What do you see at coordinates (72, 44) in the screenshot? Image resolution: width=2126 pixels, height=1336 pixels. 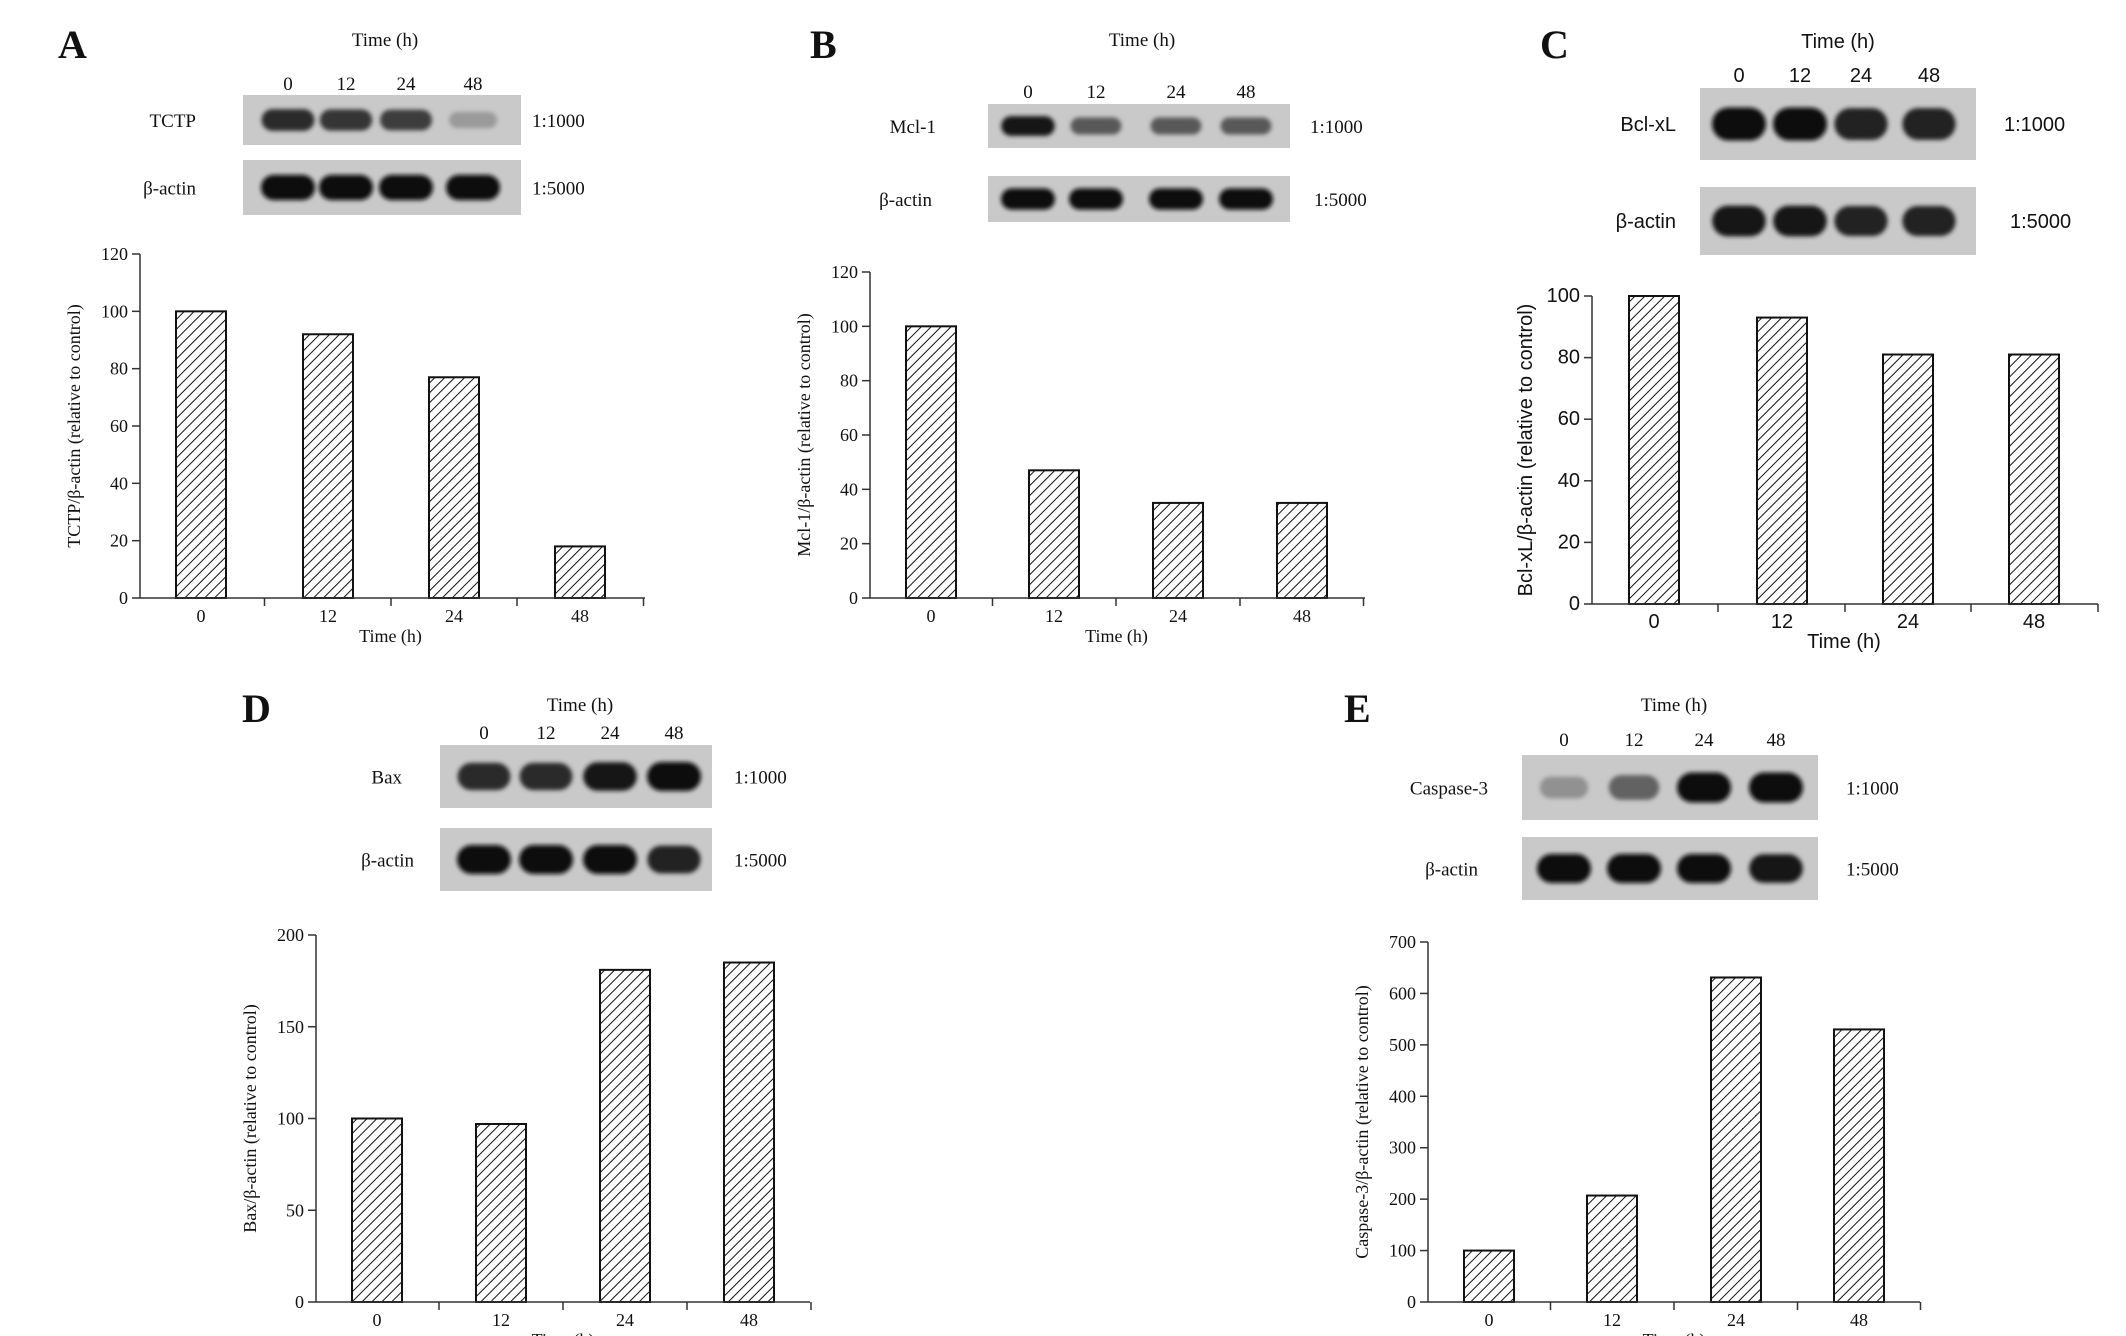 I see `panel-letter: A` at bounding box center [72, 44].